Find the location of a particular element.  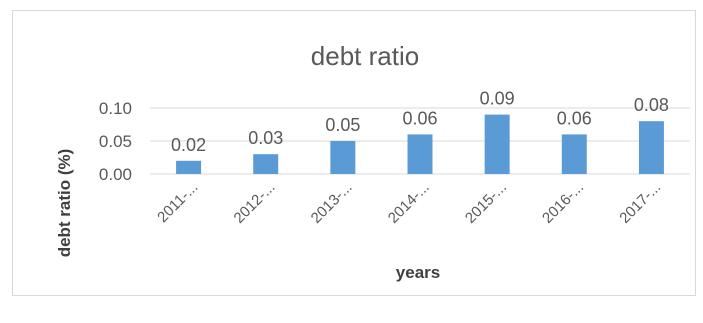

y-tick-label: 0.00 is located at coordinates (115, 174).